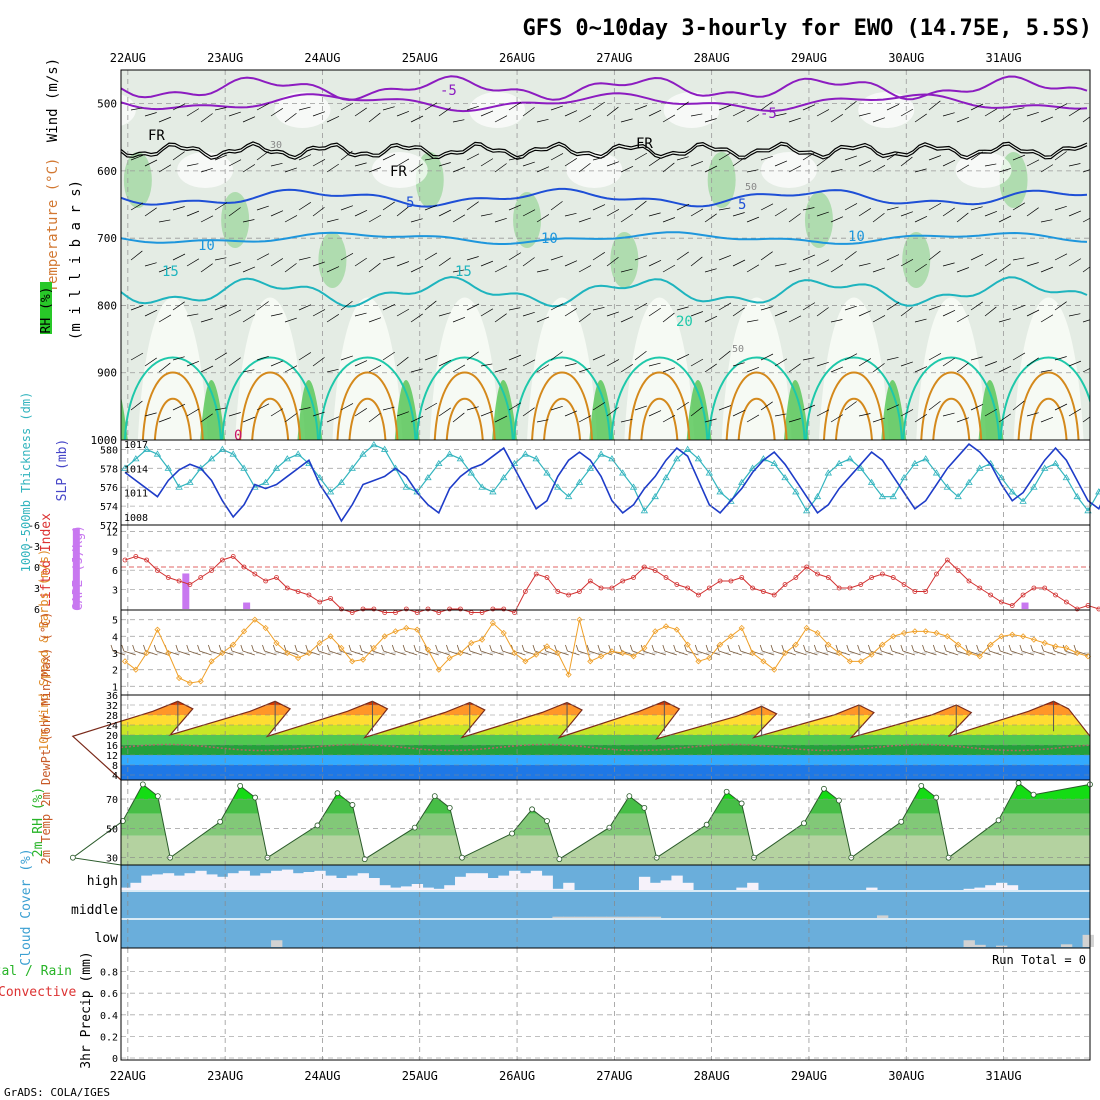 This screenshot has width=1100, height=1100. Describe the element at coordinates (983, 170) in the screenshot. I see `rh-dry-patch` at that location.